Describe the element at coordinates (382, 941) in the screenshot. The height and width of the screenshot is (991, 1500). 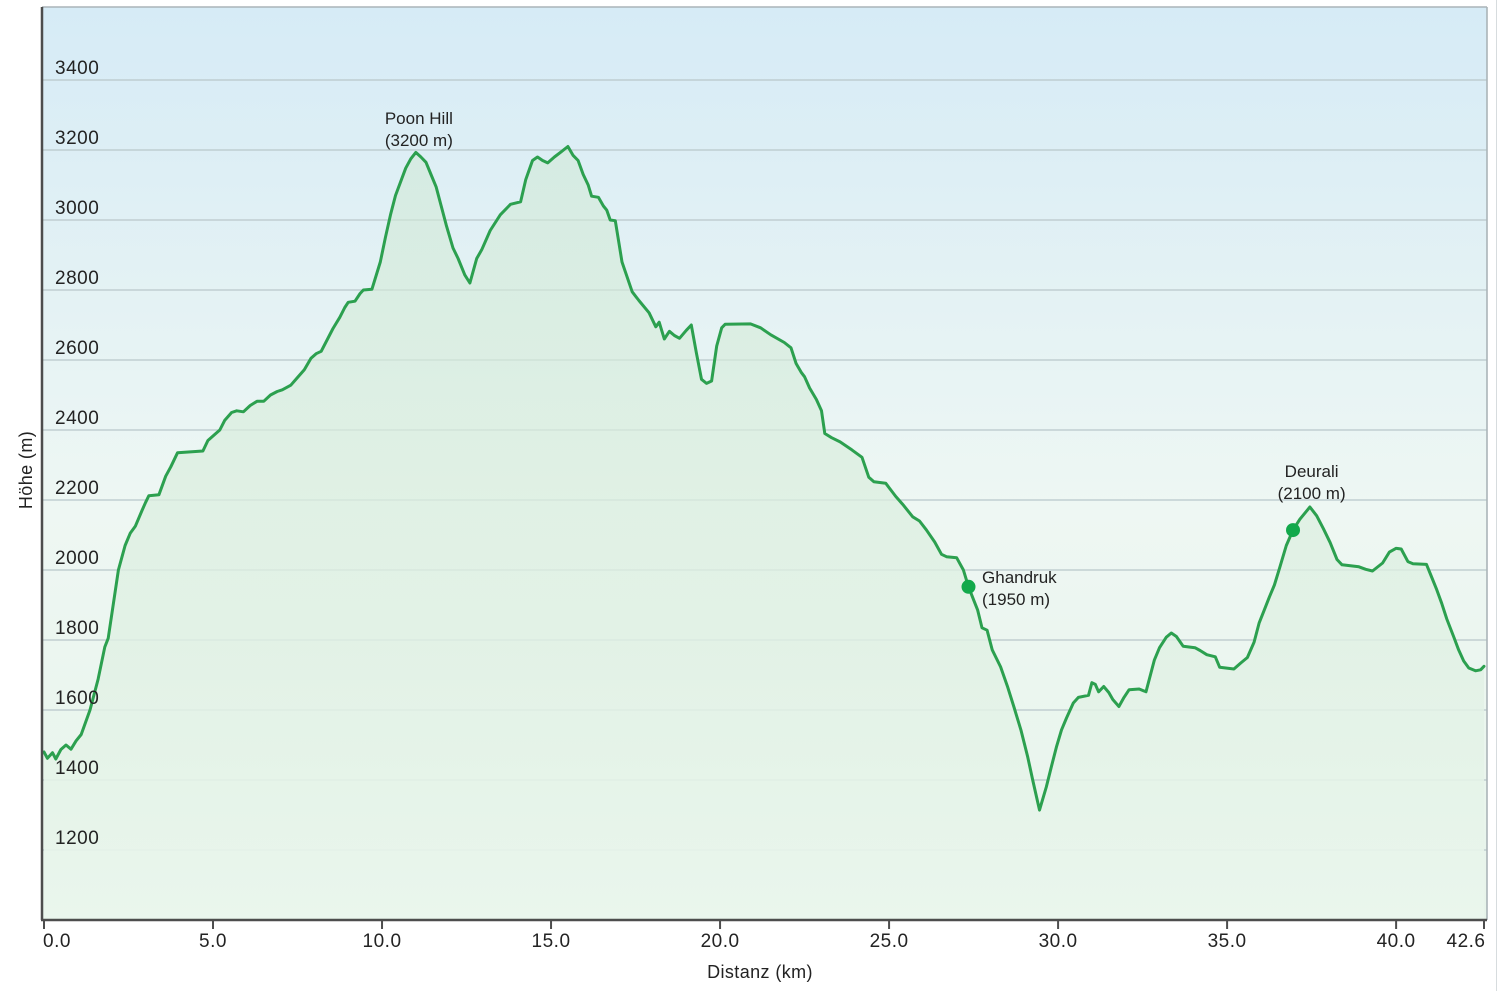
I see `x-tick-label: 10.0` at that location.